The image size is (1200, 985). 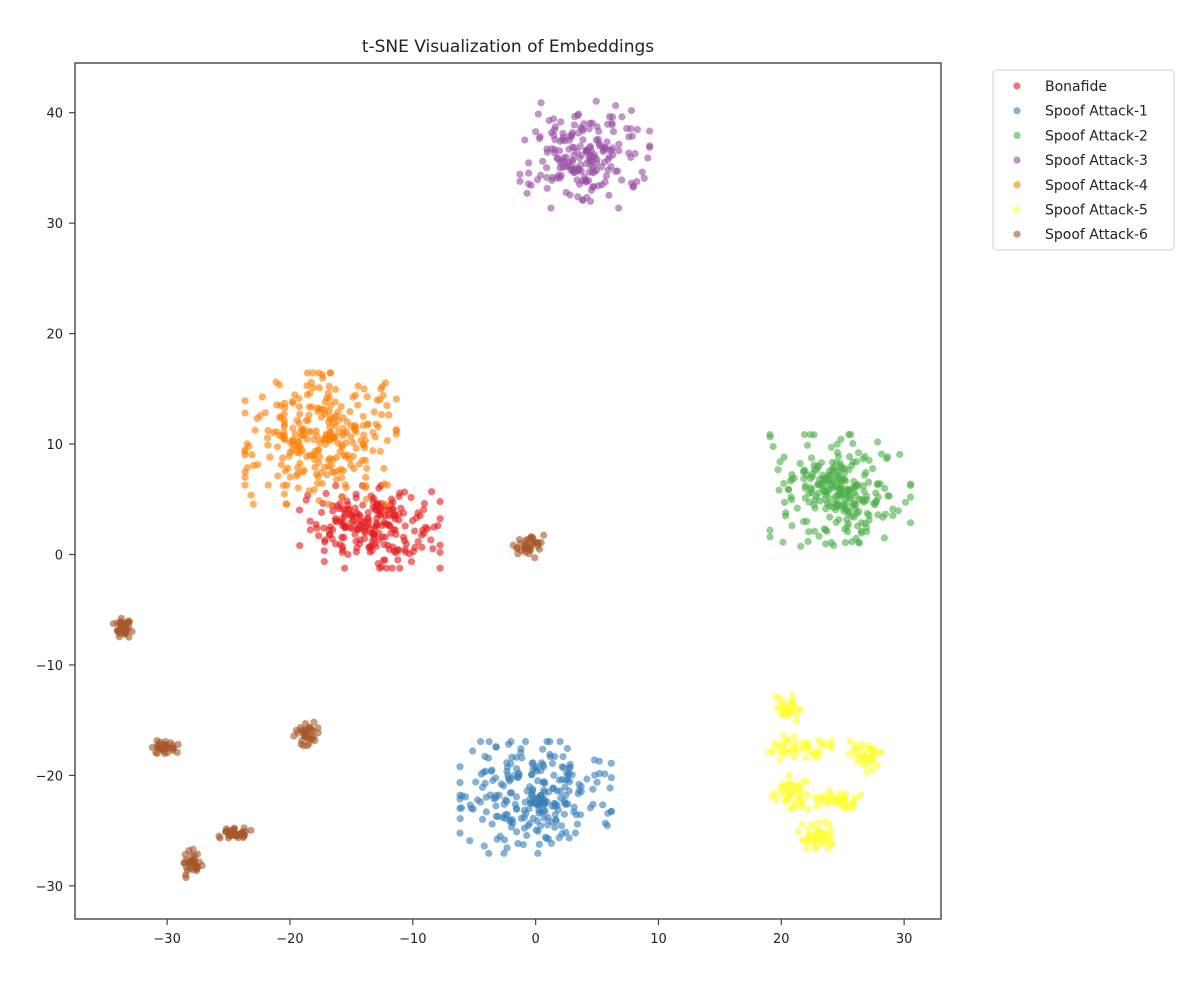 What do you see at coordinates (59, 556) in the screenshot?
I see `y-tick-label: 0` at bounding box center [59, 556].